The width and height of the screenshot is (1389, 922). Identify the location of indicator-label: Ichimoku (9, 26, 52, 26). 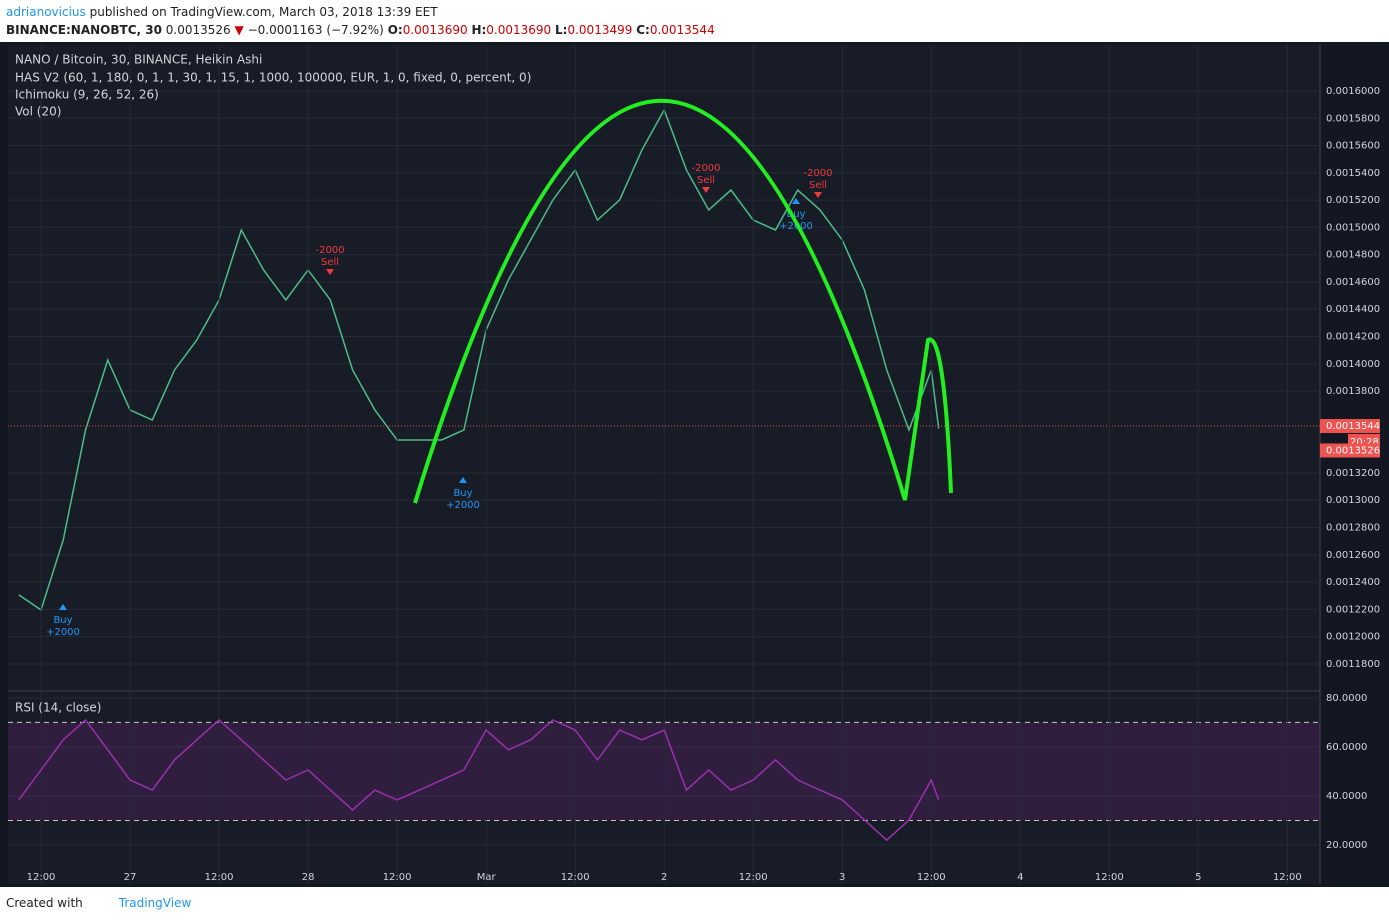
(87, 95).